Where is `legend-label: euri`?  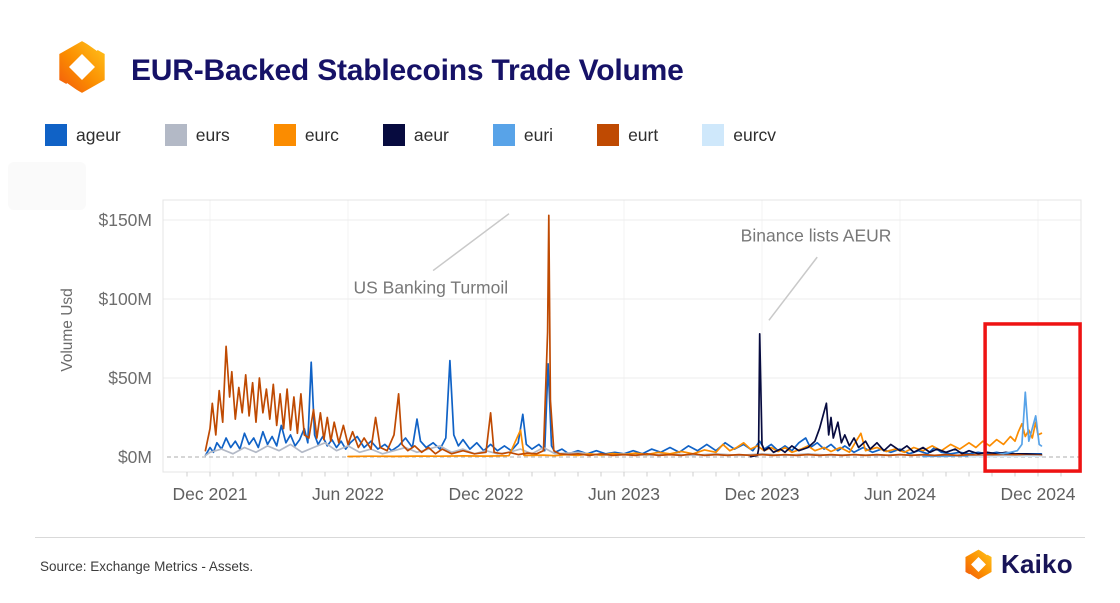 legend-label: euri is located at coordinates (538, 134).